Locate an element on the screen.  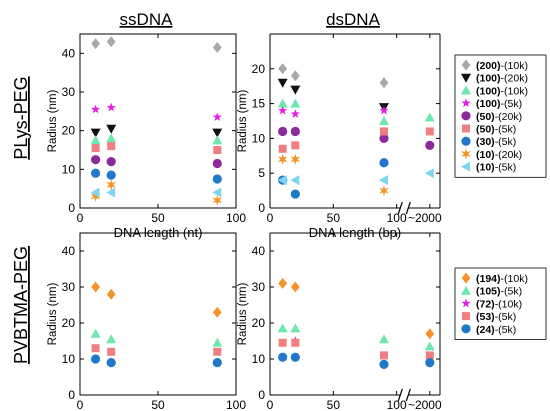
legend-label: (53)-(5k) is located at coordinates (496, 317).